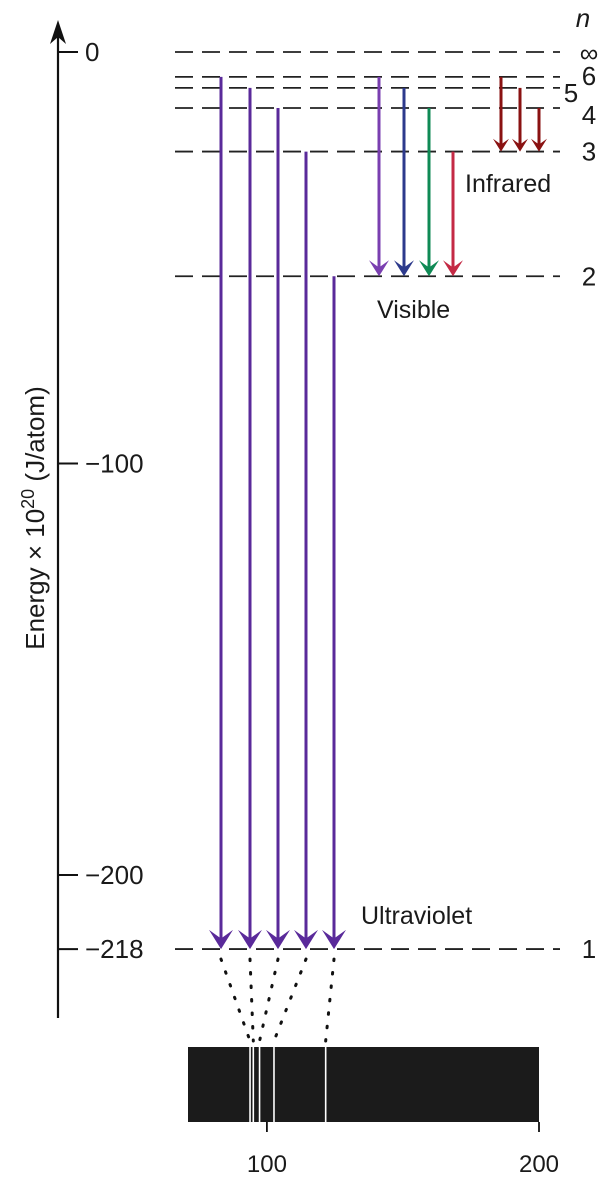 This screenshot has height=1181, width=600. I want to click on spectrum-tick-label: 100, so click(267, 1164).